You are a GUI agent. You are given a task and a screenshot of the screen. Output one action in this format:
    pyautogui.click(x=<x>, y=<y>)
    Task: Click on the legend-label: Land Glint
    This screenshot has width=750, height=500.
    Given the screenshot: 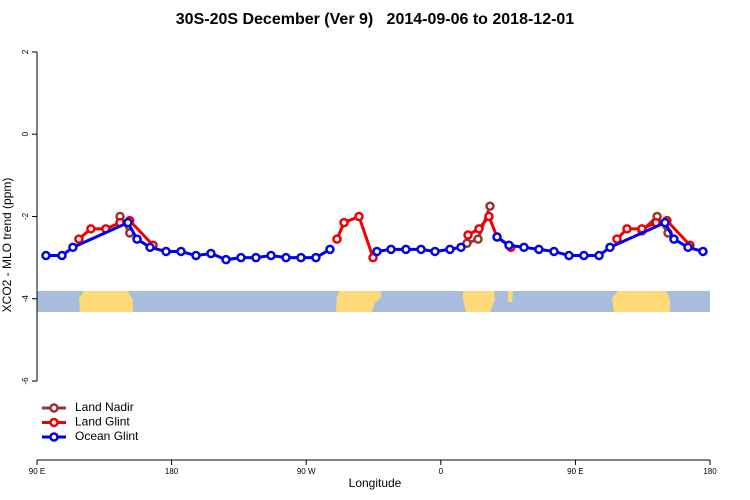 What is the action you would take?
    pyautogui.click(x=102, y=422)
    